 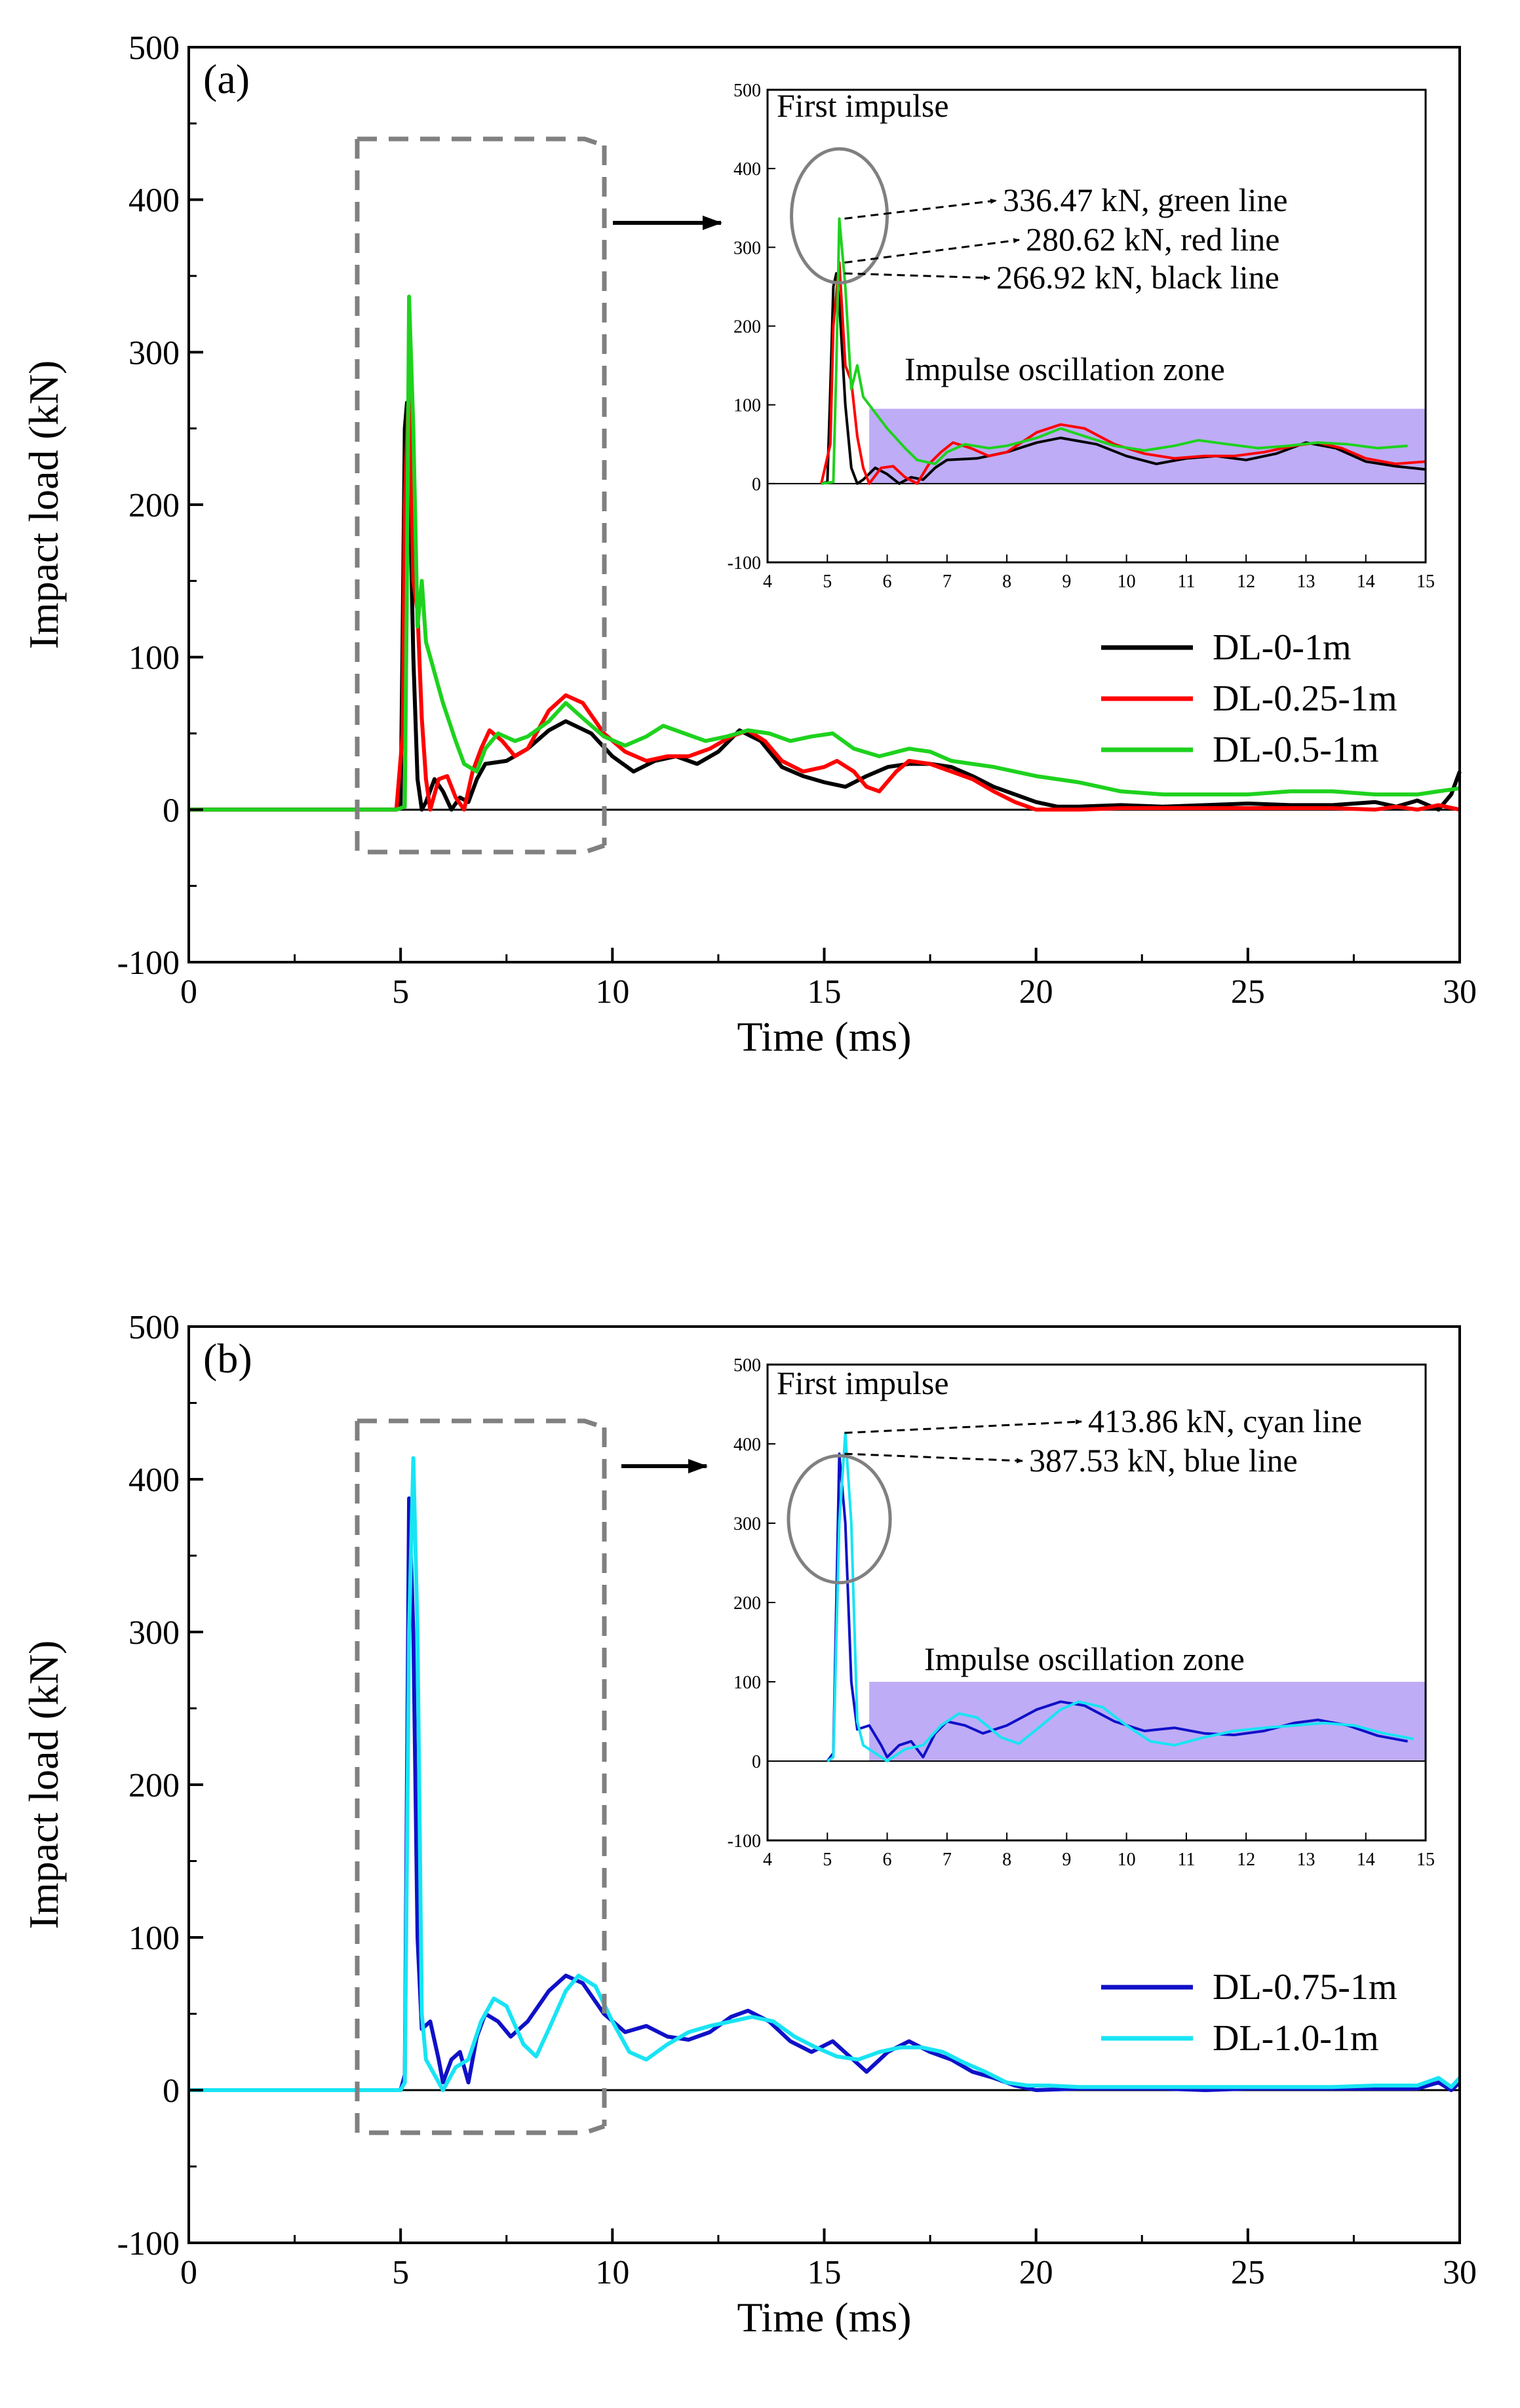 What do you see at coordinates (1305, 1987) in the screenshot?
I see `legend-entry: DL-0.75-1m` at bounding box center [1305, 1987].